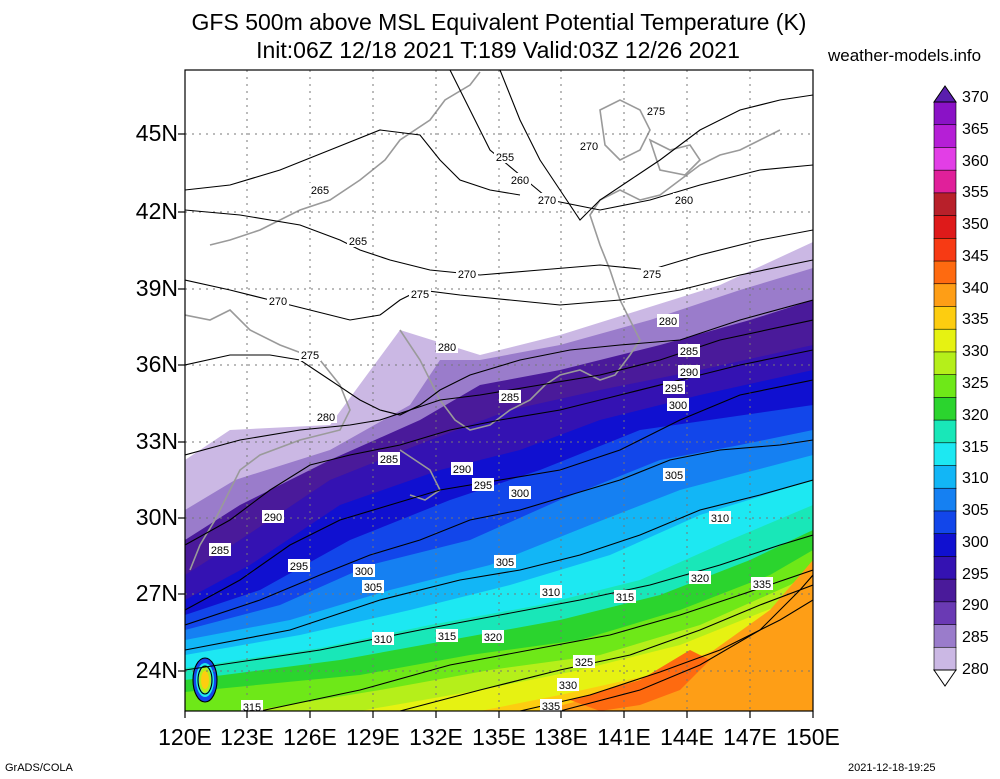  Describe the element at coordinates (205, 680) in the screenshot. I see `warm-core-ring` at that location.